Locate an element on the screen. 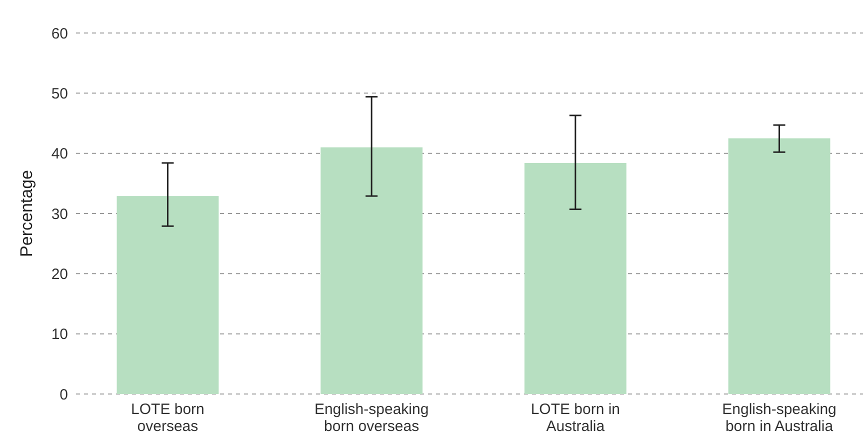 The width and height of the screenshot is (863, 433). x-tick-label: English-speaking born overseas is located at coordinates (371, 417).